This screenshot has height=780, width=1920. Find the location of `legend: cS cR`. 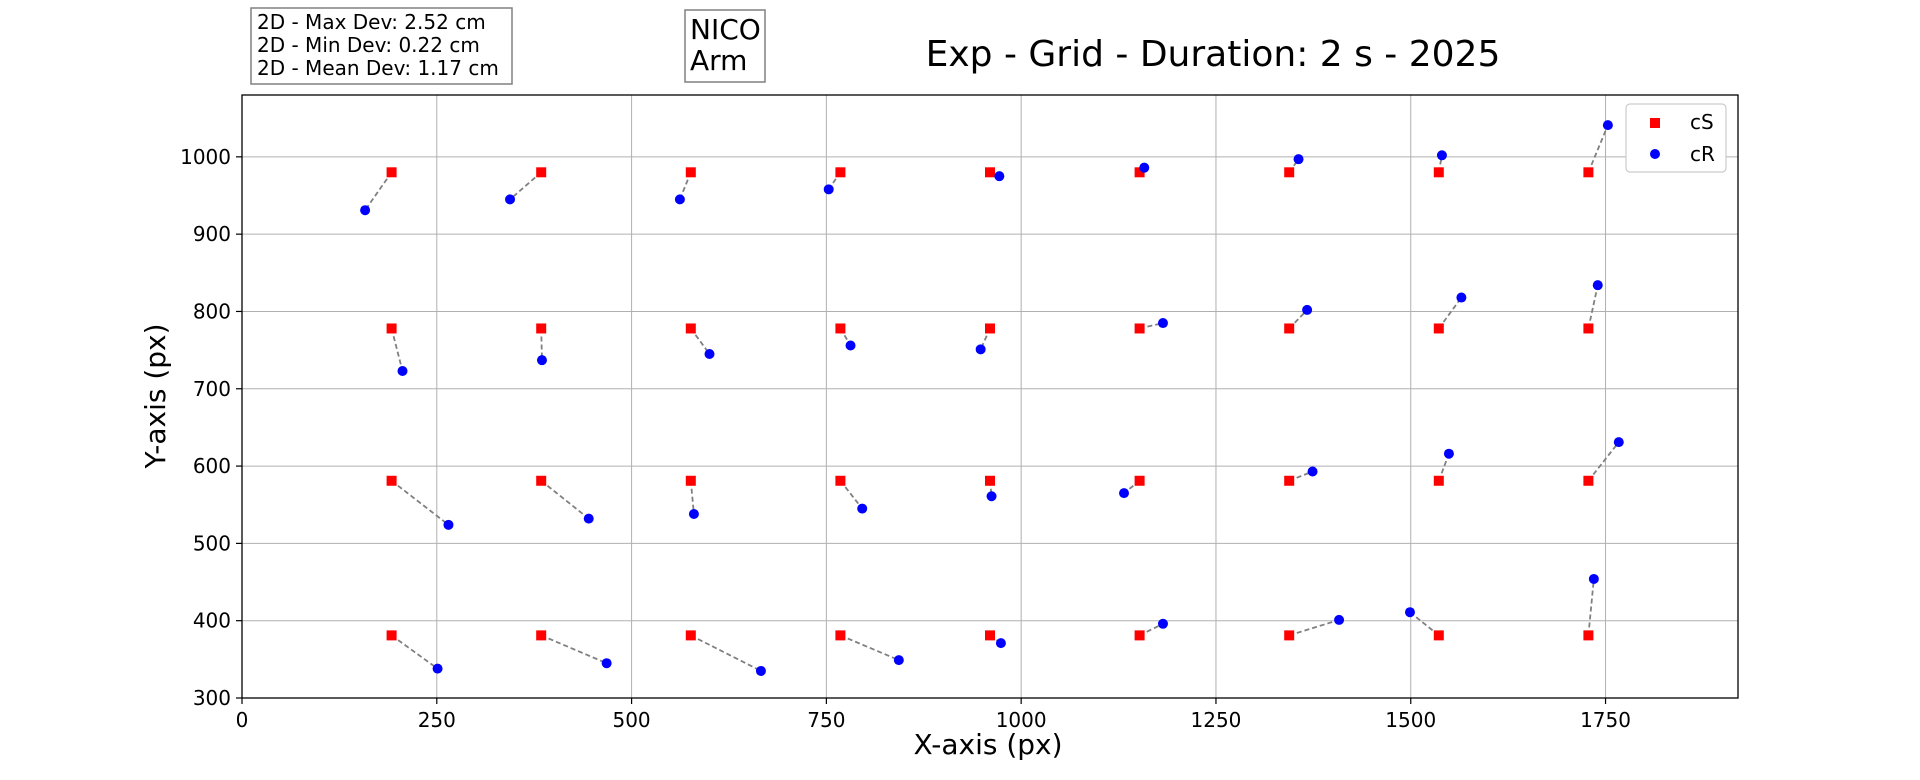

legend: cS cR is located at coordinates (1676, 138).